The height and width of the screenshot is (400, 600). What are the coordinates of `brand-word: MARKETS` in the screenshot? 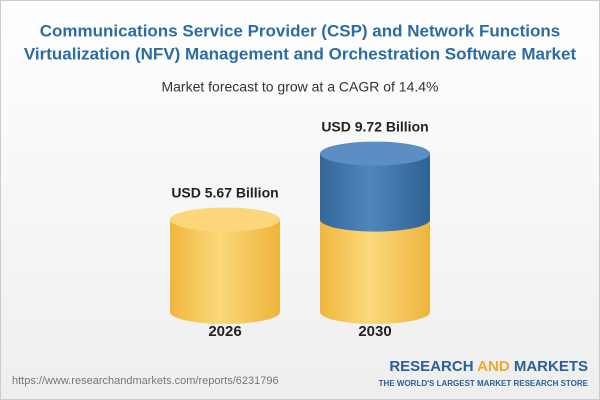 It's located at (551, 366).